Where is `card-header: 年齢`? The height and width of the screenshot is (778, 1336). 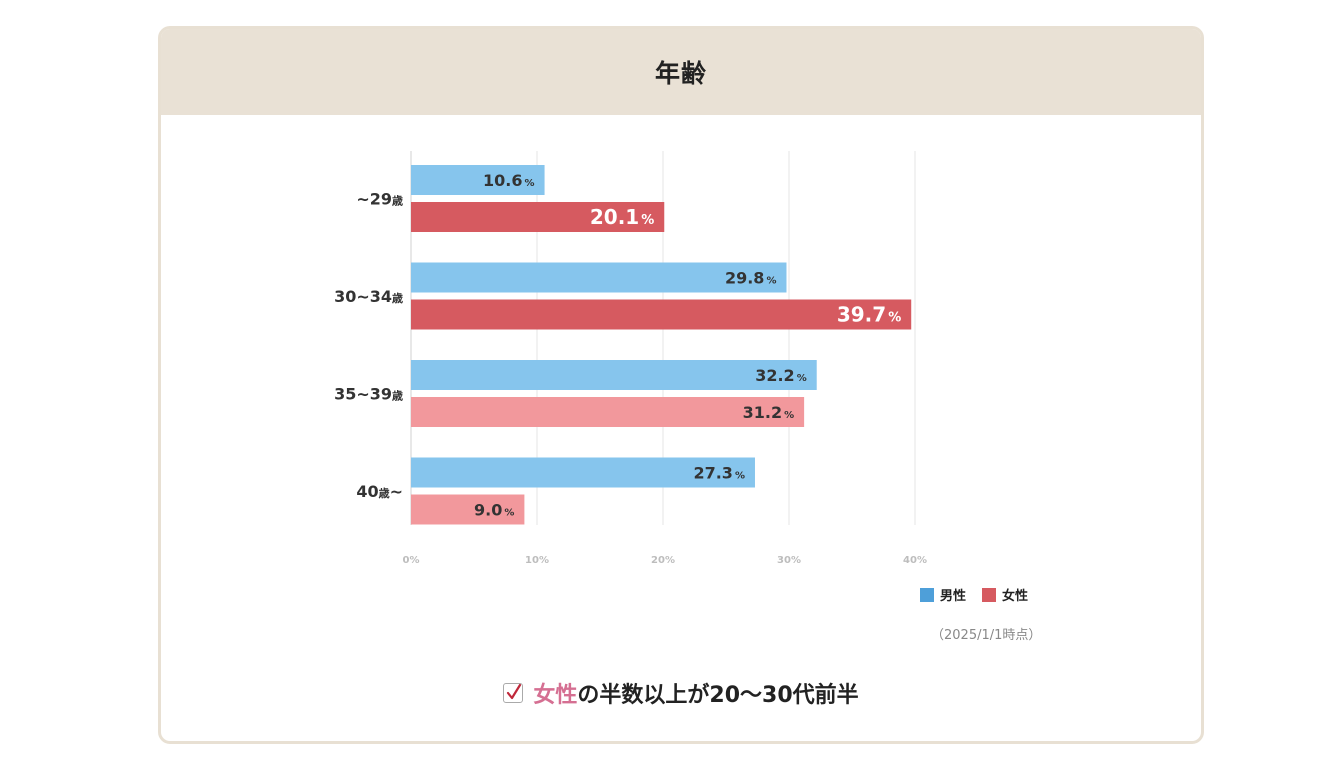
card-header: 年齢 is located at coordinates (681, 72).